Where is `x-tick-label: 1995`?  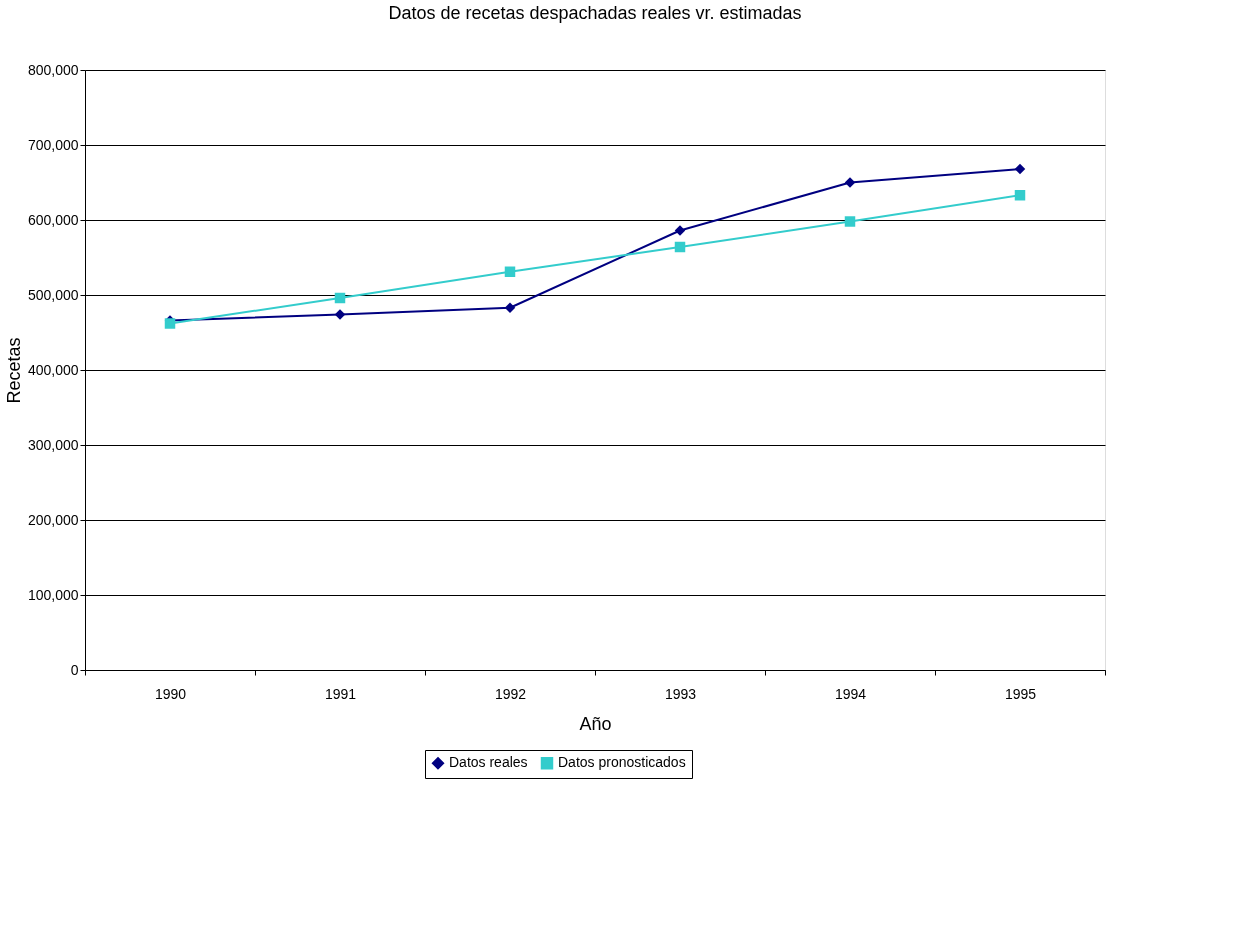 x-tick-label: 1995 is located at coordinates (1020, 693).